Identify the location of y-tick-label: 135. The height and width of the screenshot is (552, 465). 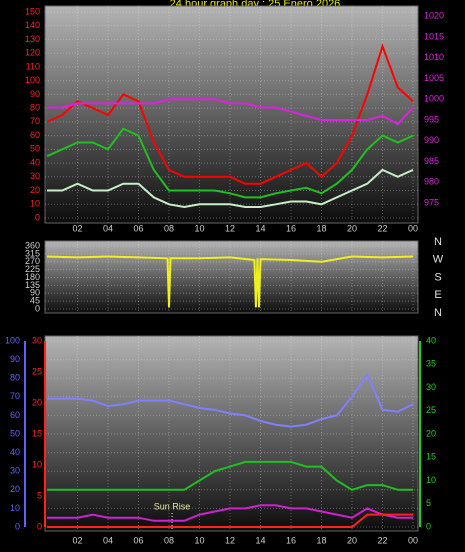
(32, 285).